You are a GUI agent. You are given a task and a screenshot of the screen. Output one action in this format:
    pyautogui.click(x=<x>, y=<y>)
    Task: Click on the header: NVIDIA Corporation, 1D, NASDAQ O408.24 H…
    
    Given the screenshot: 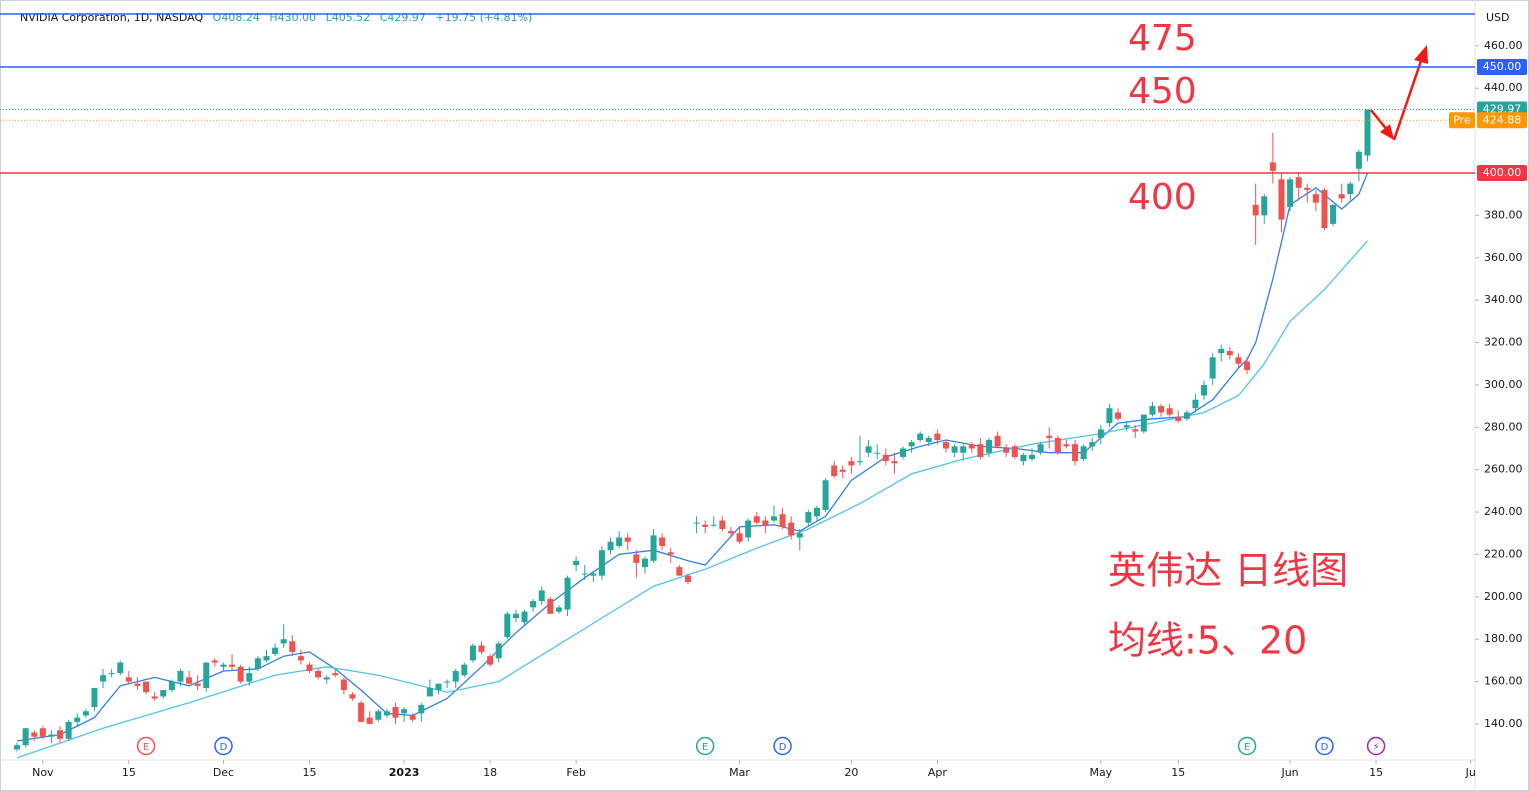 What is the action you would take?
    pyautogui.click(x=276, y=17)
    